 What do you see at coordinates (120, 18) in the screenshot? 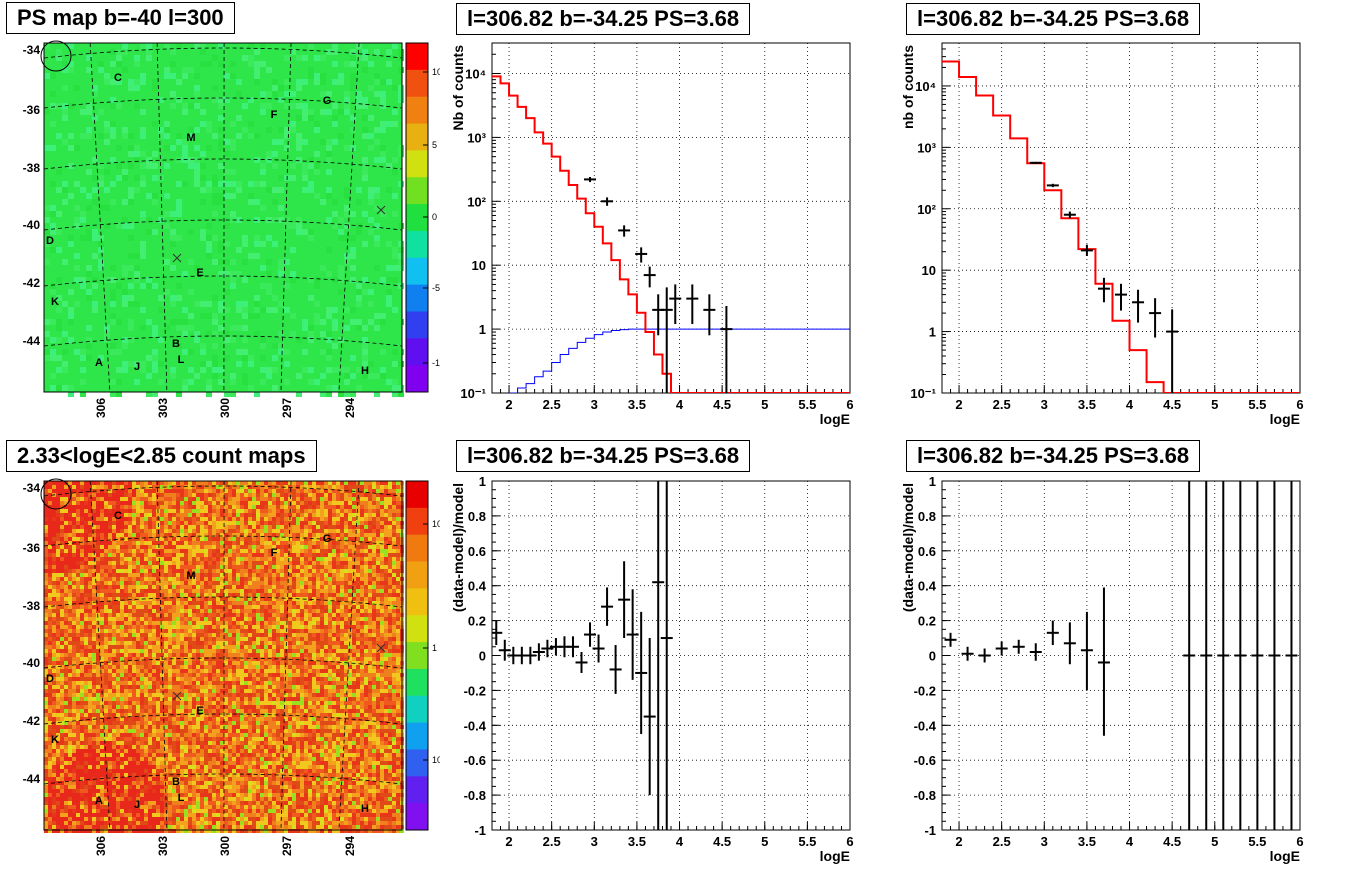
I see `ps-map-title: PS map b=-40 l=300` at bounding box center [120, 18].